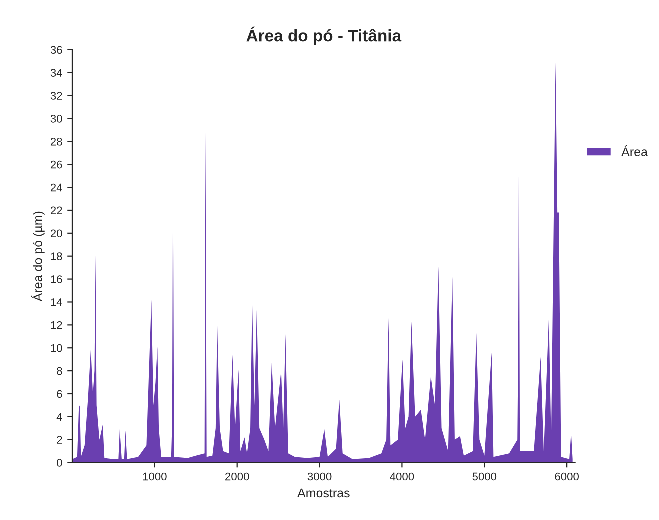 The width and height of the screenshot is (659, 520). I want to click on y-tick-label: 32, so click(56, 96).